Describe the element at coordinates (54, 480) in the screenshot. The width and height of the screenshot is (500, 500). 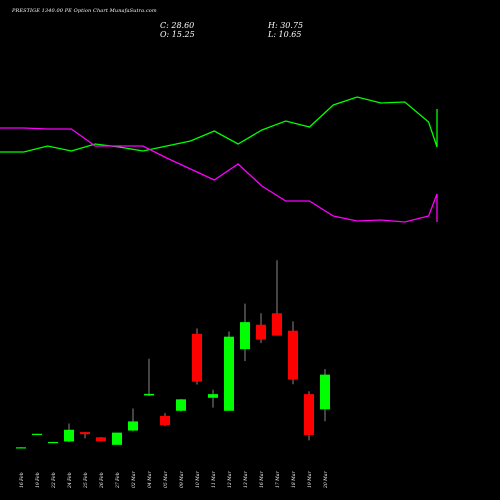
I see `x-tick-label: 22 Feb` at that location.